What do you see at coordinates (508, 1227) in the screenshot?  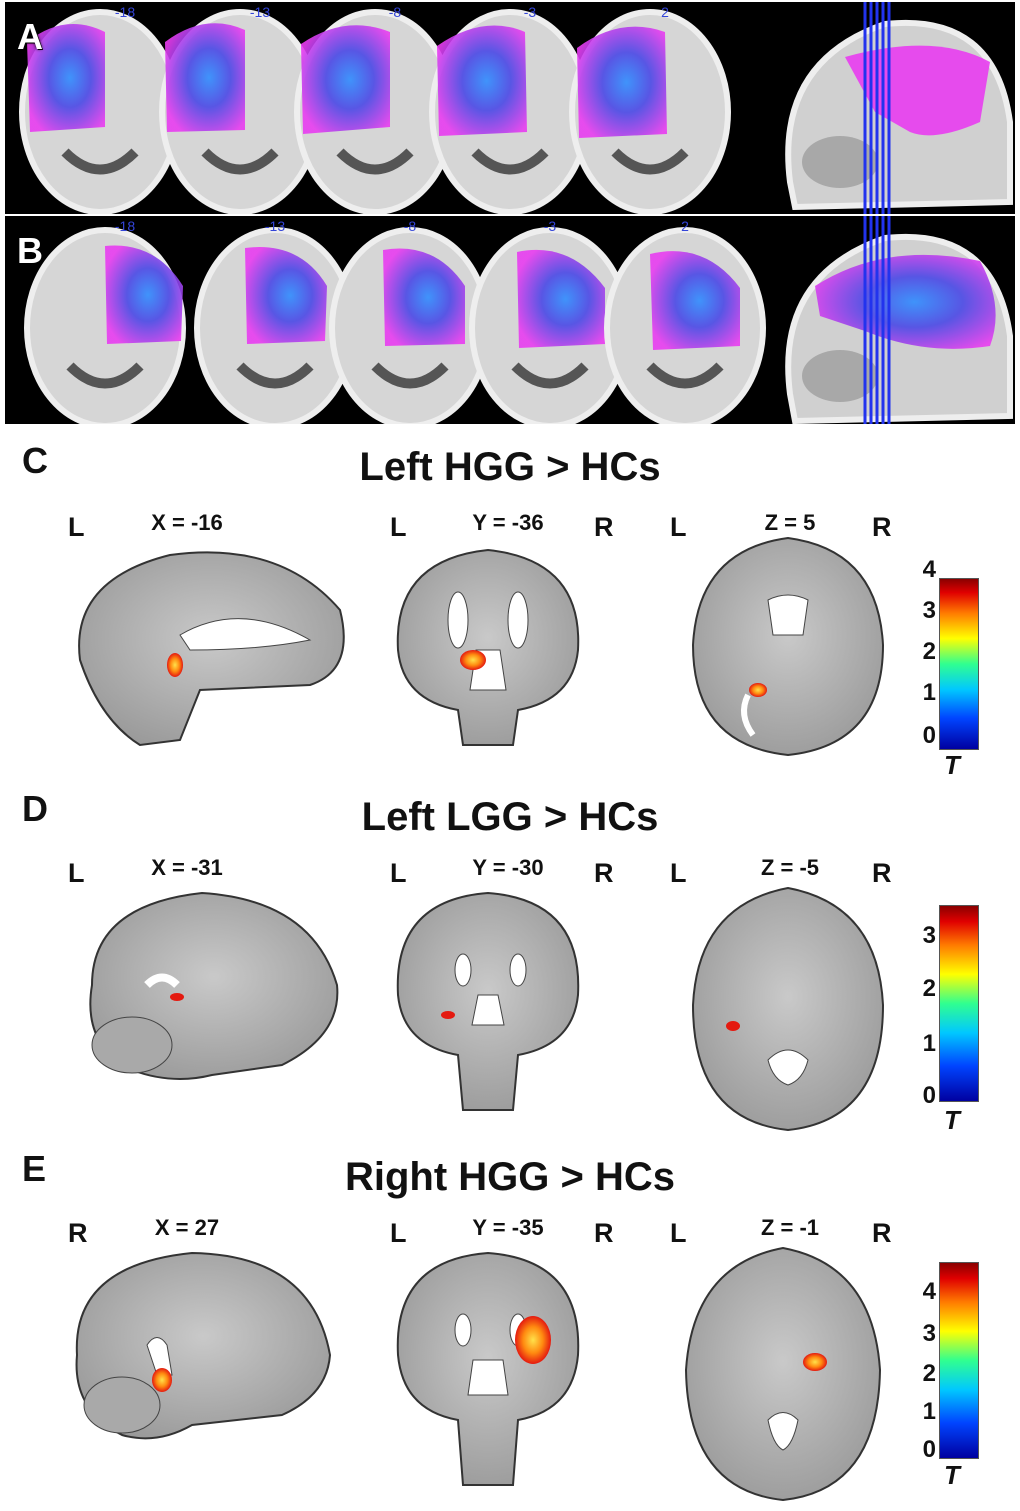 I see `slice-coordinate: Y = -35` at bounding box center [508, 1227].